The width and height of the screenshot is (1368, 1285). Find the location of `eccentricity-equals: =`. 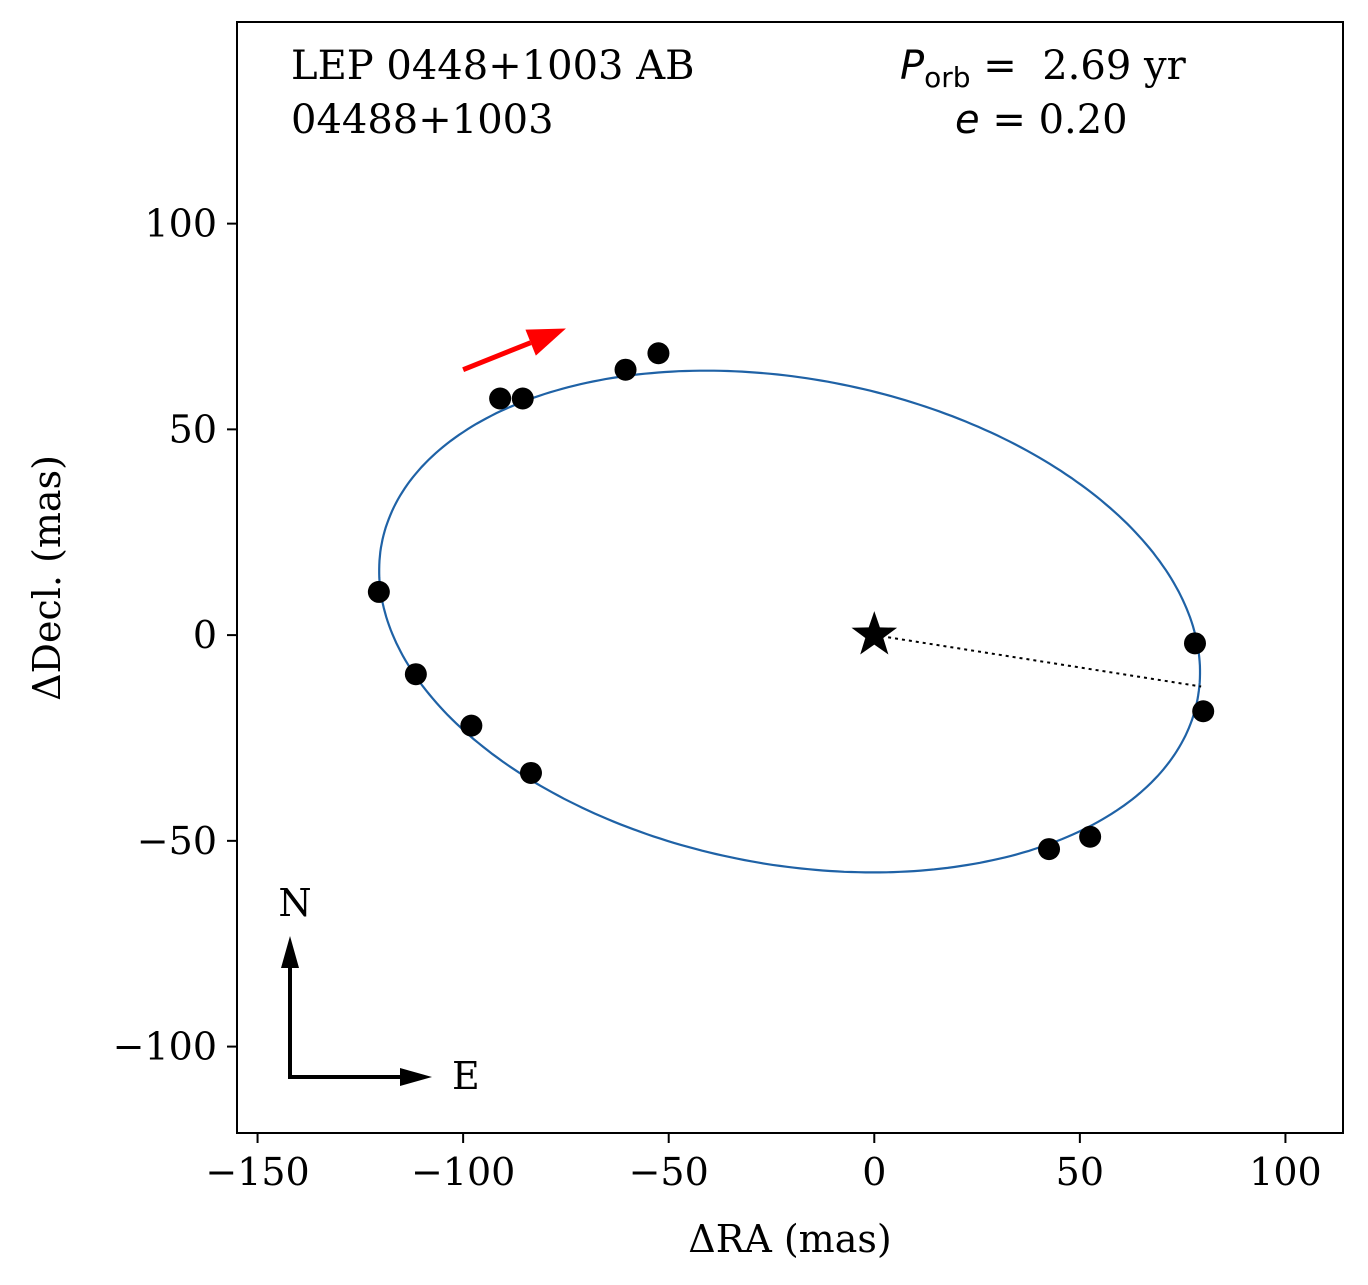

eccentricity-equals: = is located at coordinates (1009, 120).